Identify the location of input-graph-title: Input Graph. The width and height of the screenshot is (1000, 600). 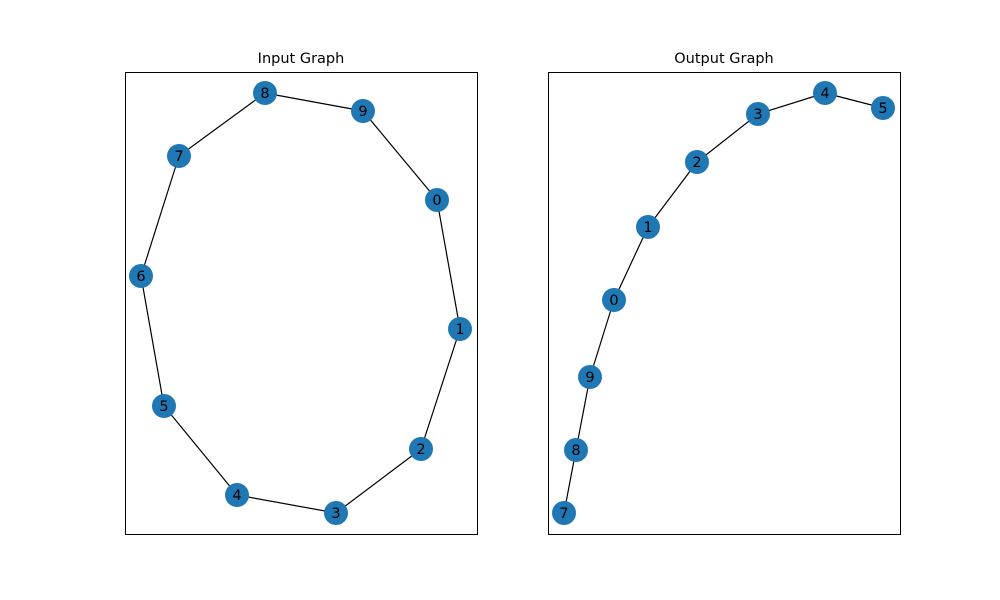
(301, 59).